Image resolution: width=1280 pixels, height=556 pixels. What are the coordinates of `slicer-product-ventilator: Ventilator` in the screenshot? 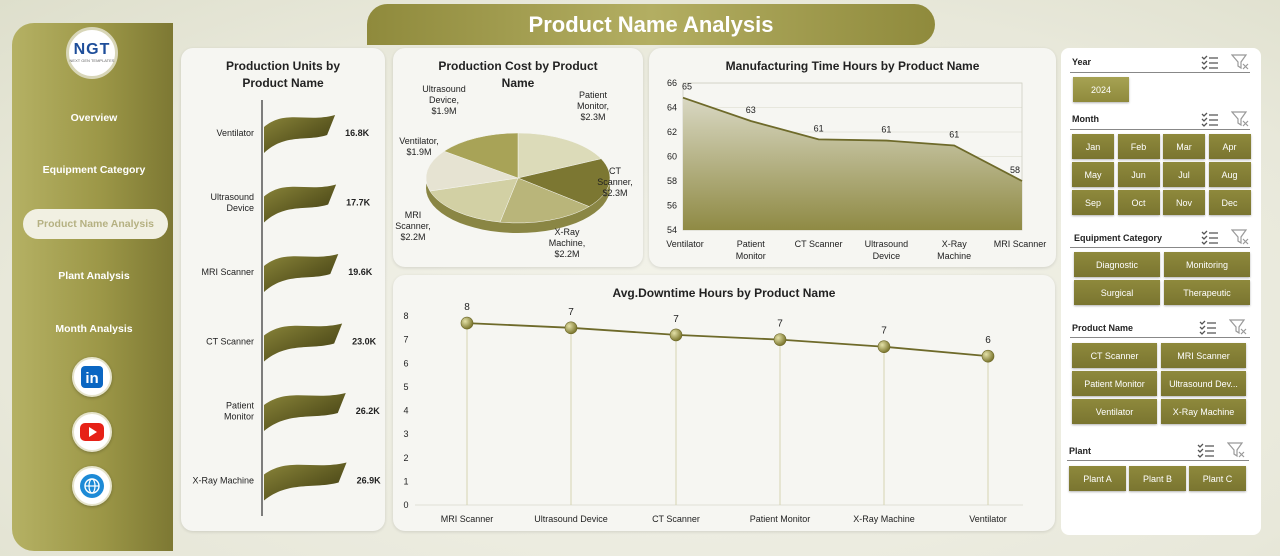 It's located at (1114, 411).